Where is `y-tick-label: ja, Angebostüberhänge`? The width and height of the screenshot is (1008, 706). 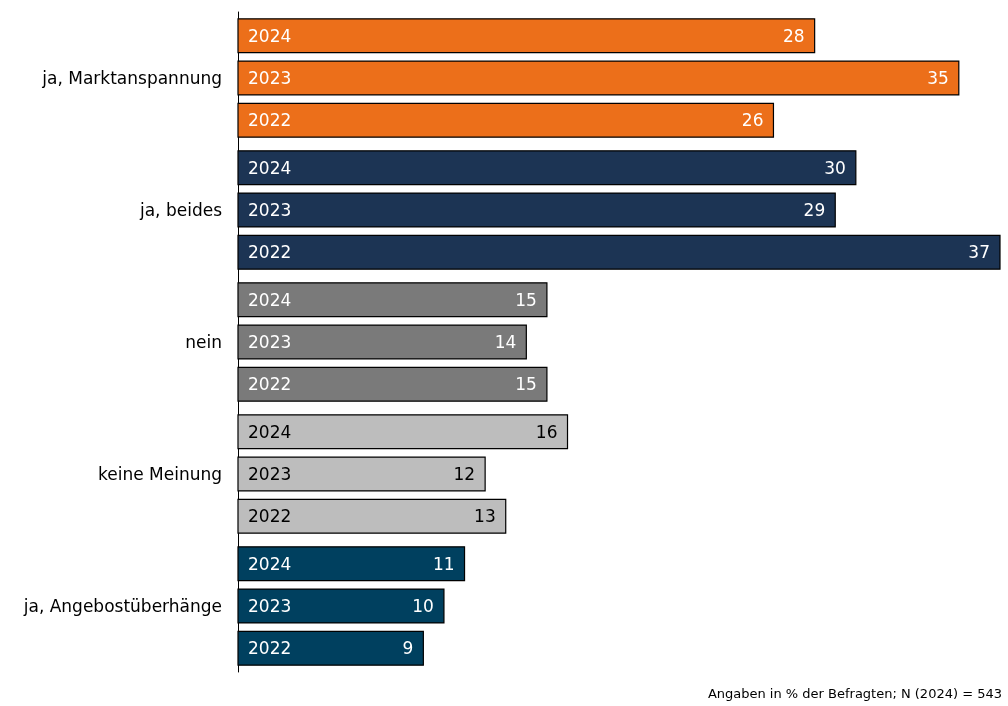 y-tick-label: ja, Angebostüberhänge is located at coordinates (122, 606).